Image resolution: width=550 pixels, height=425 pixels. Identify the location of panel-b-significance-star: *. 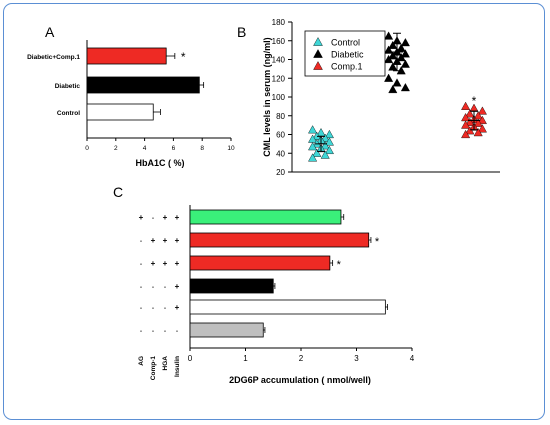
(474, 101).